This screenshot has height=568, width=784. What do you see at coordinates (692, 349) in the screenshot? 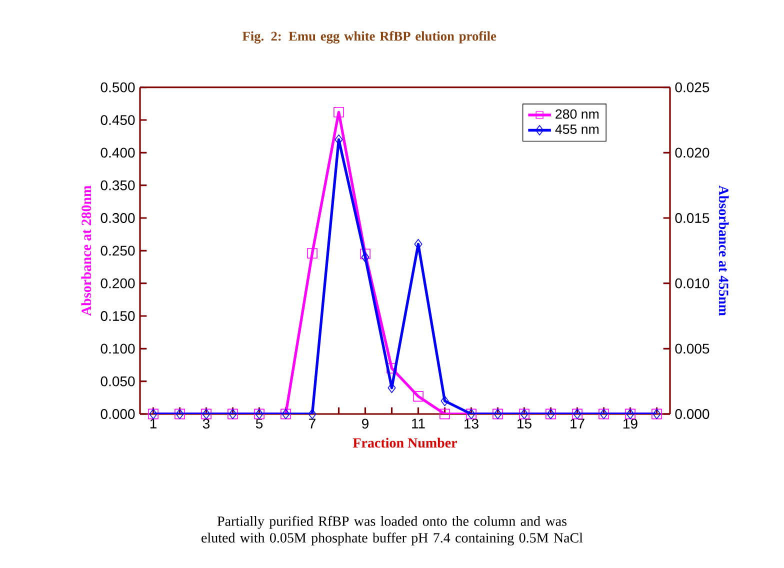
I see `y2-tick-label: 0.005` at bounding box center [692, 349].